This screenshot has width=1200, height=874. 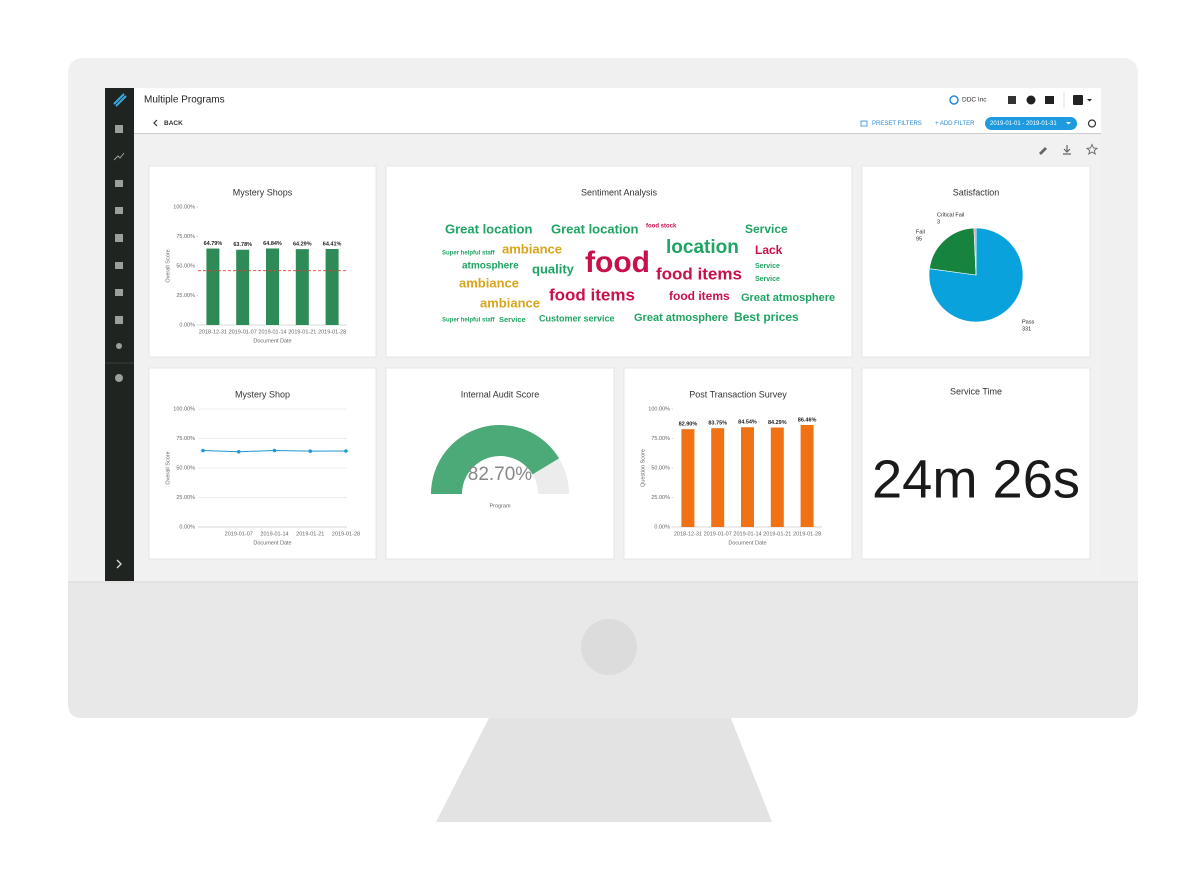 I want to click on value-label: 83.75%, so click(x=717, y=424).